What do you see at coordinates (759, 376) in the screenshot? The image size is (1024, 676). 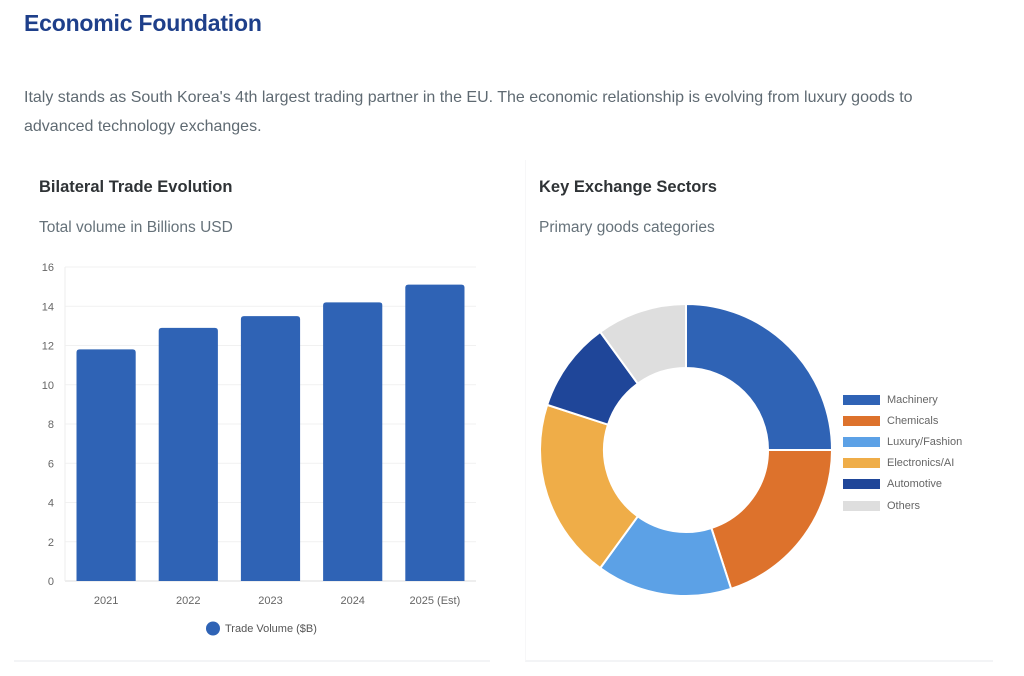 I see `slice-machinery` at bounding box center [759, 376].